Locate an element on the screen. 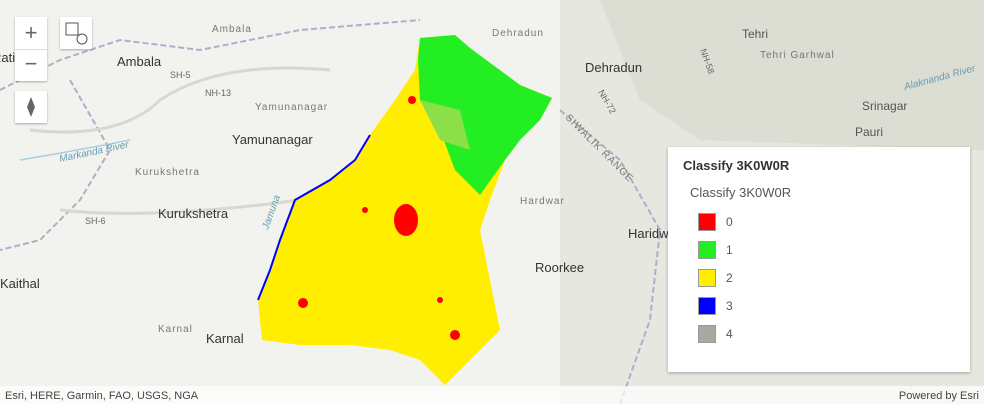 The width and height of the screenshot is (984, 404). legend-label: 4 is located at coordinates (729, 334).